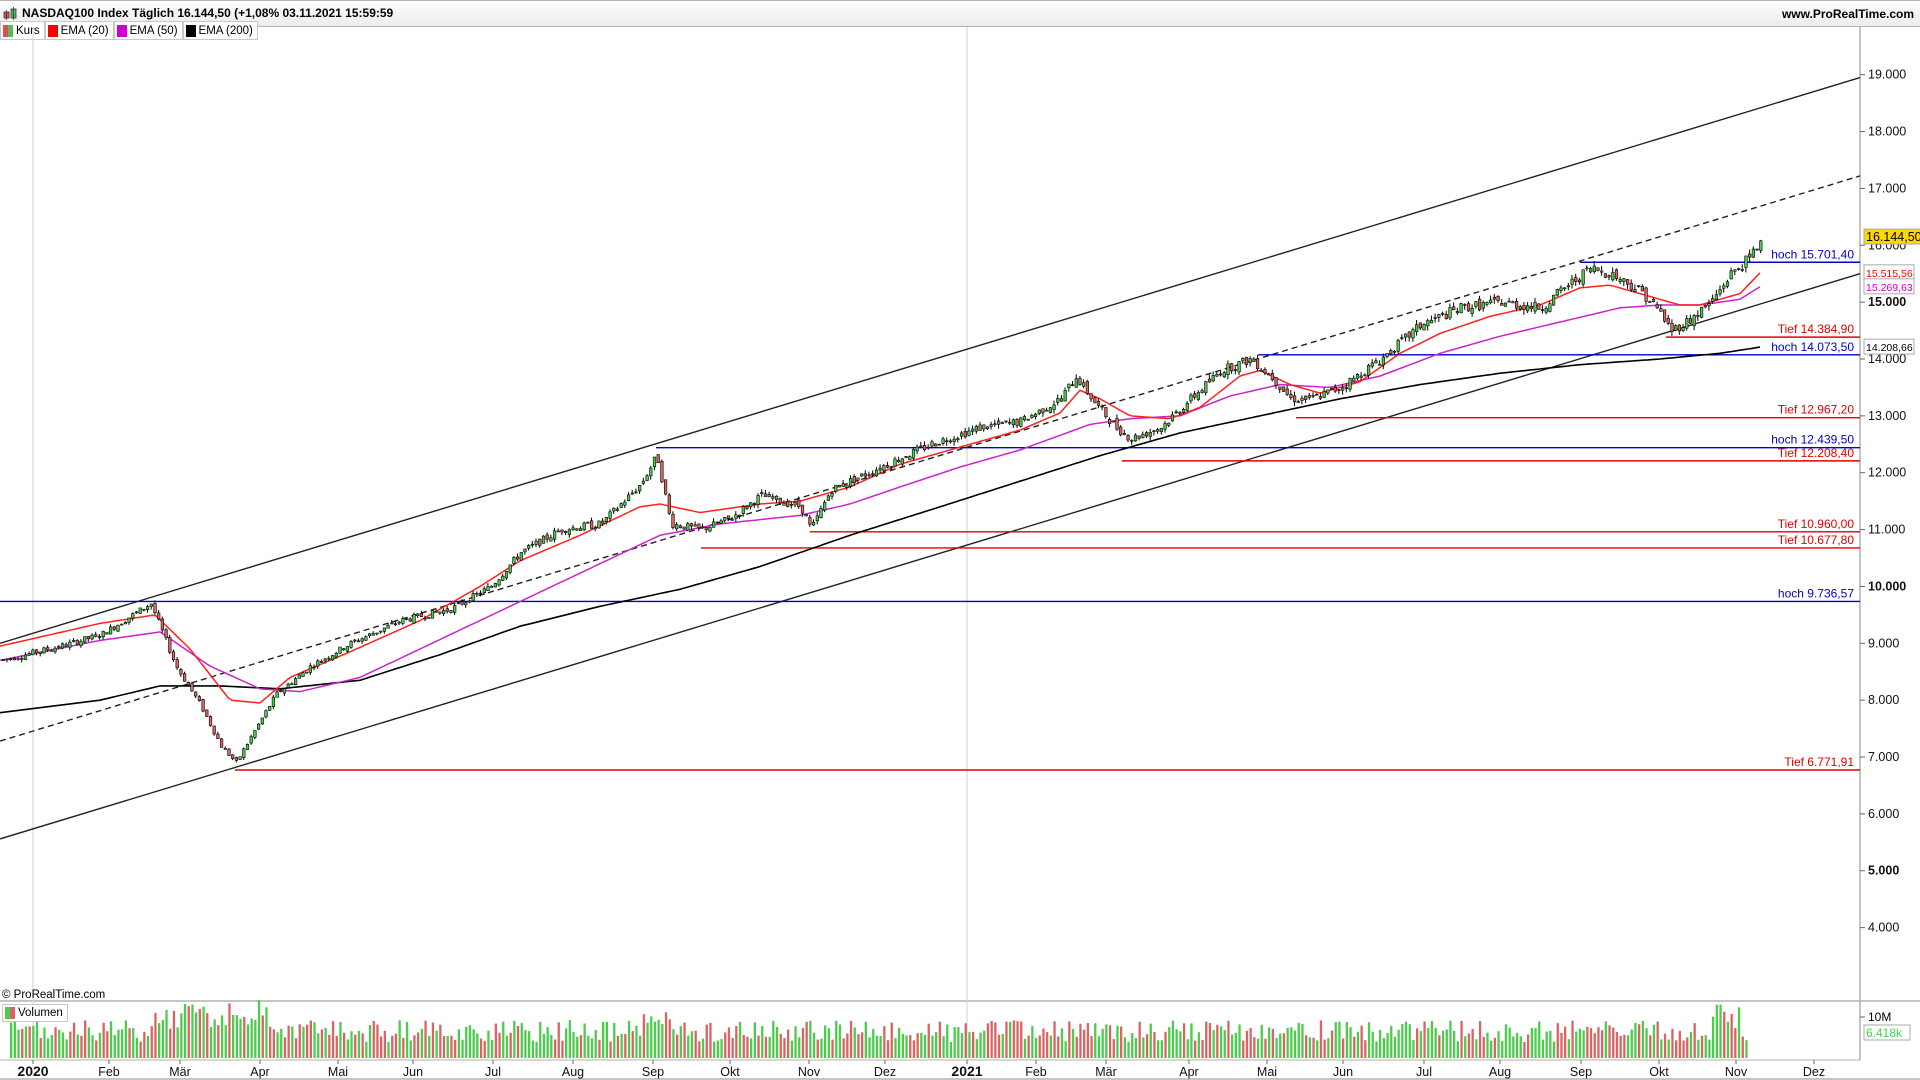 Image resolution: width=1920 pixels, height=1080 pixels. Describe the element at coordinates (1887, 188) in the screenshot. I see `y-tick-label: 17.000` at that location.